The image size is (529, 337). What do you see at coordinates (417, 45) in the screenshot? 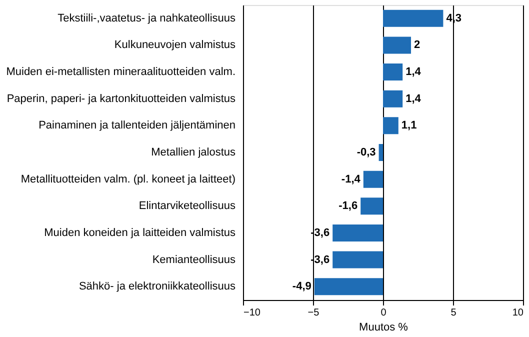
I see `data-label: 2` at bounding box center [417, 45].